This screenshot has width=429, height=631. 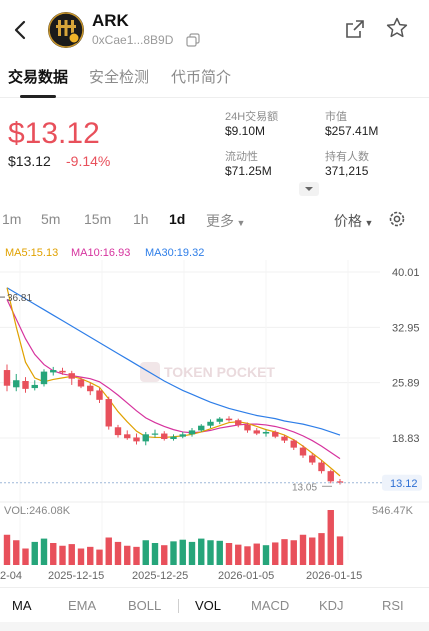 I want to click on x-tick-label: 2026-01-15, so click(x=334, y=576).